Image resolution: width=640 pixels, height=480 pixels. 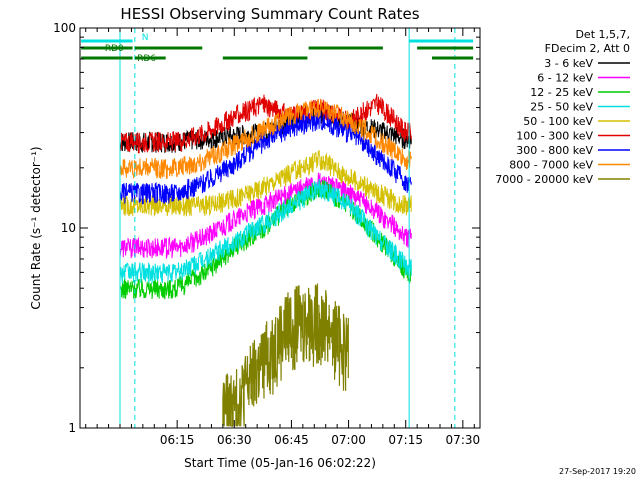 I want to click on annotation-rd6: RD6, so click(x=146, y=59).